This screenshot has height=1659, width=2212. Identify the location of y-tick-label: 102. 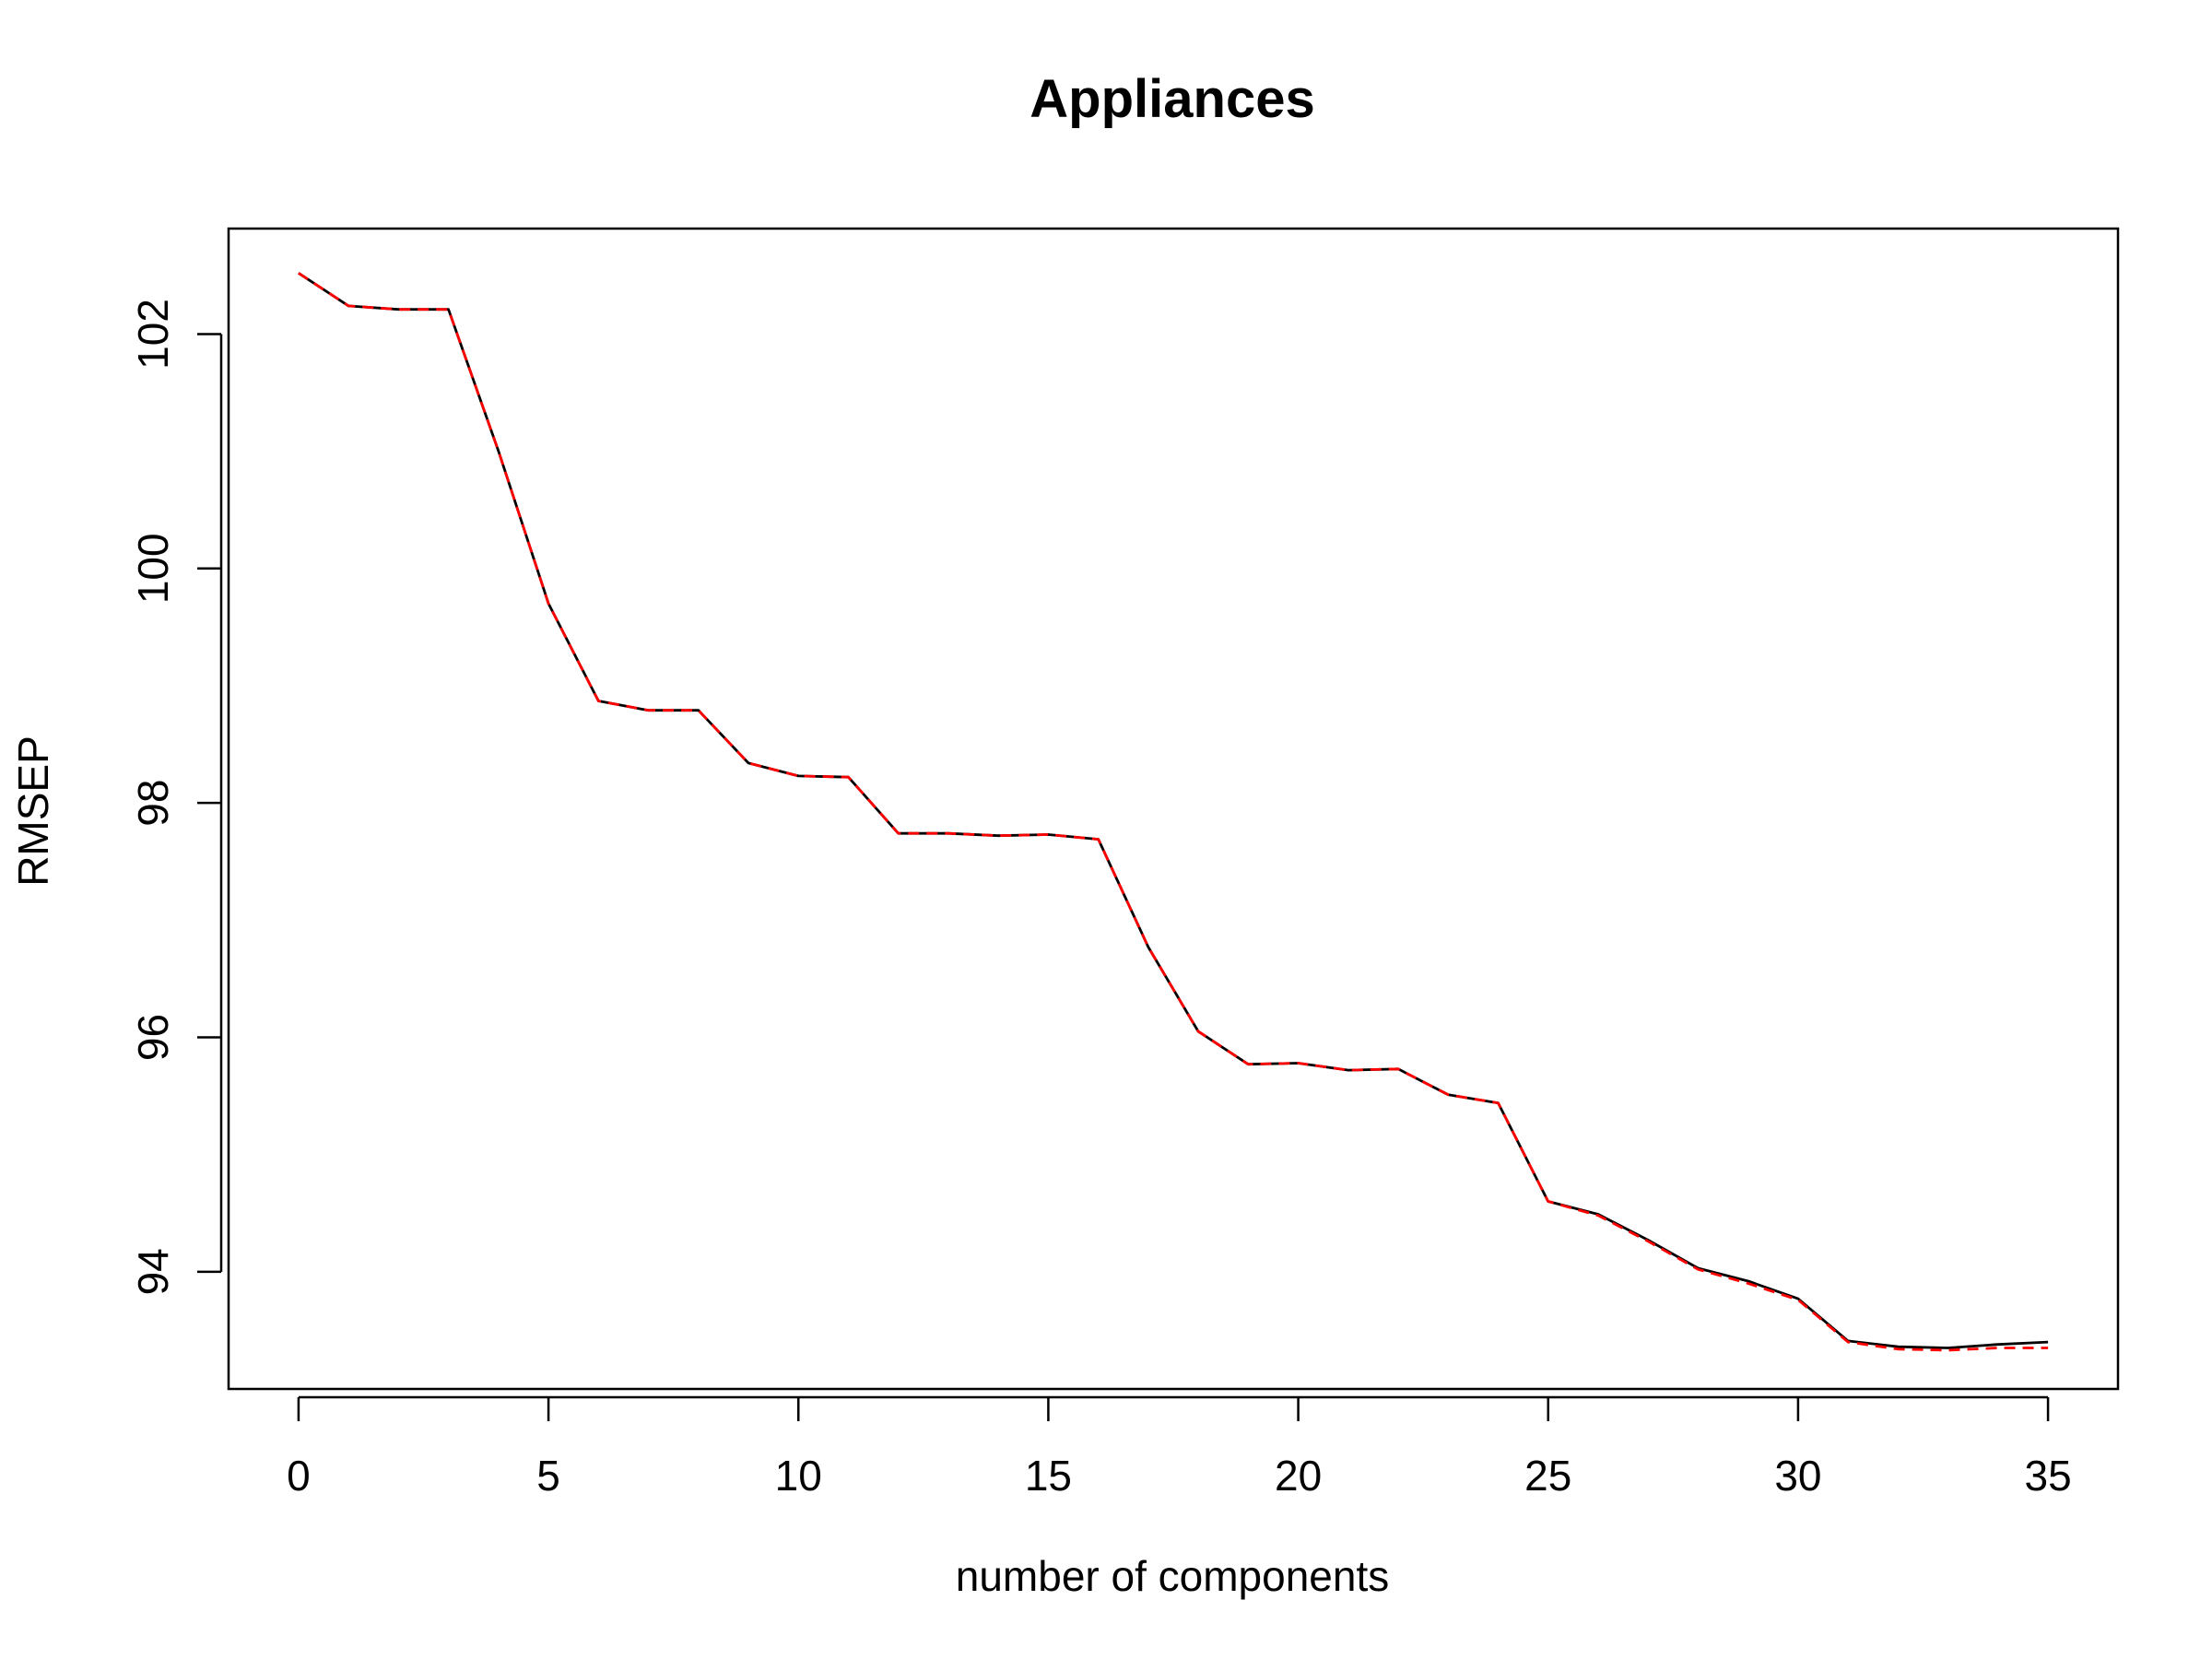
(153, 334).